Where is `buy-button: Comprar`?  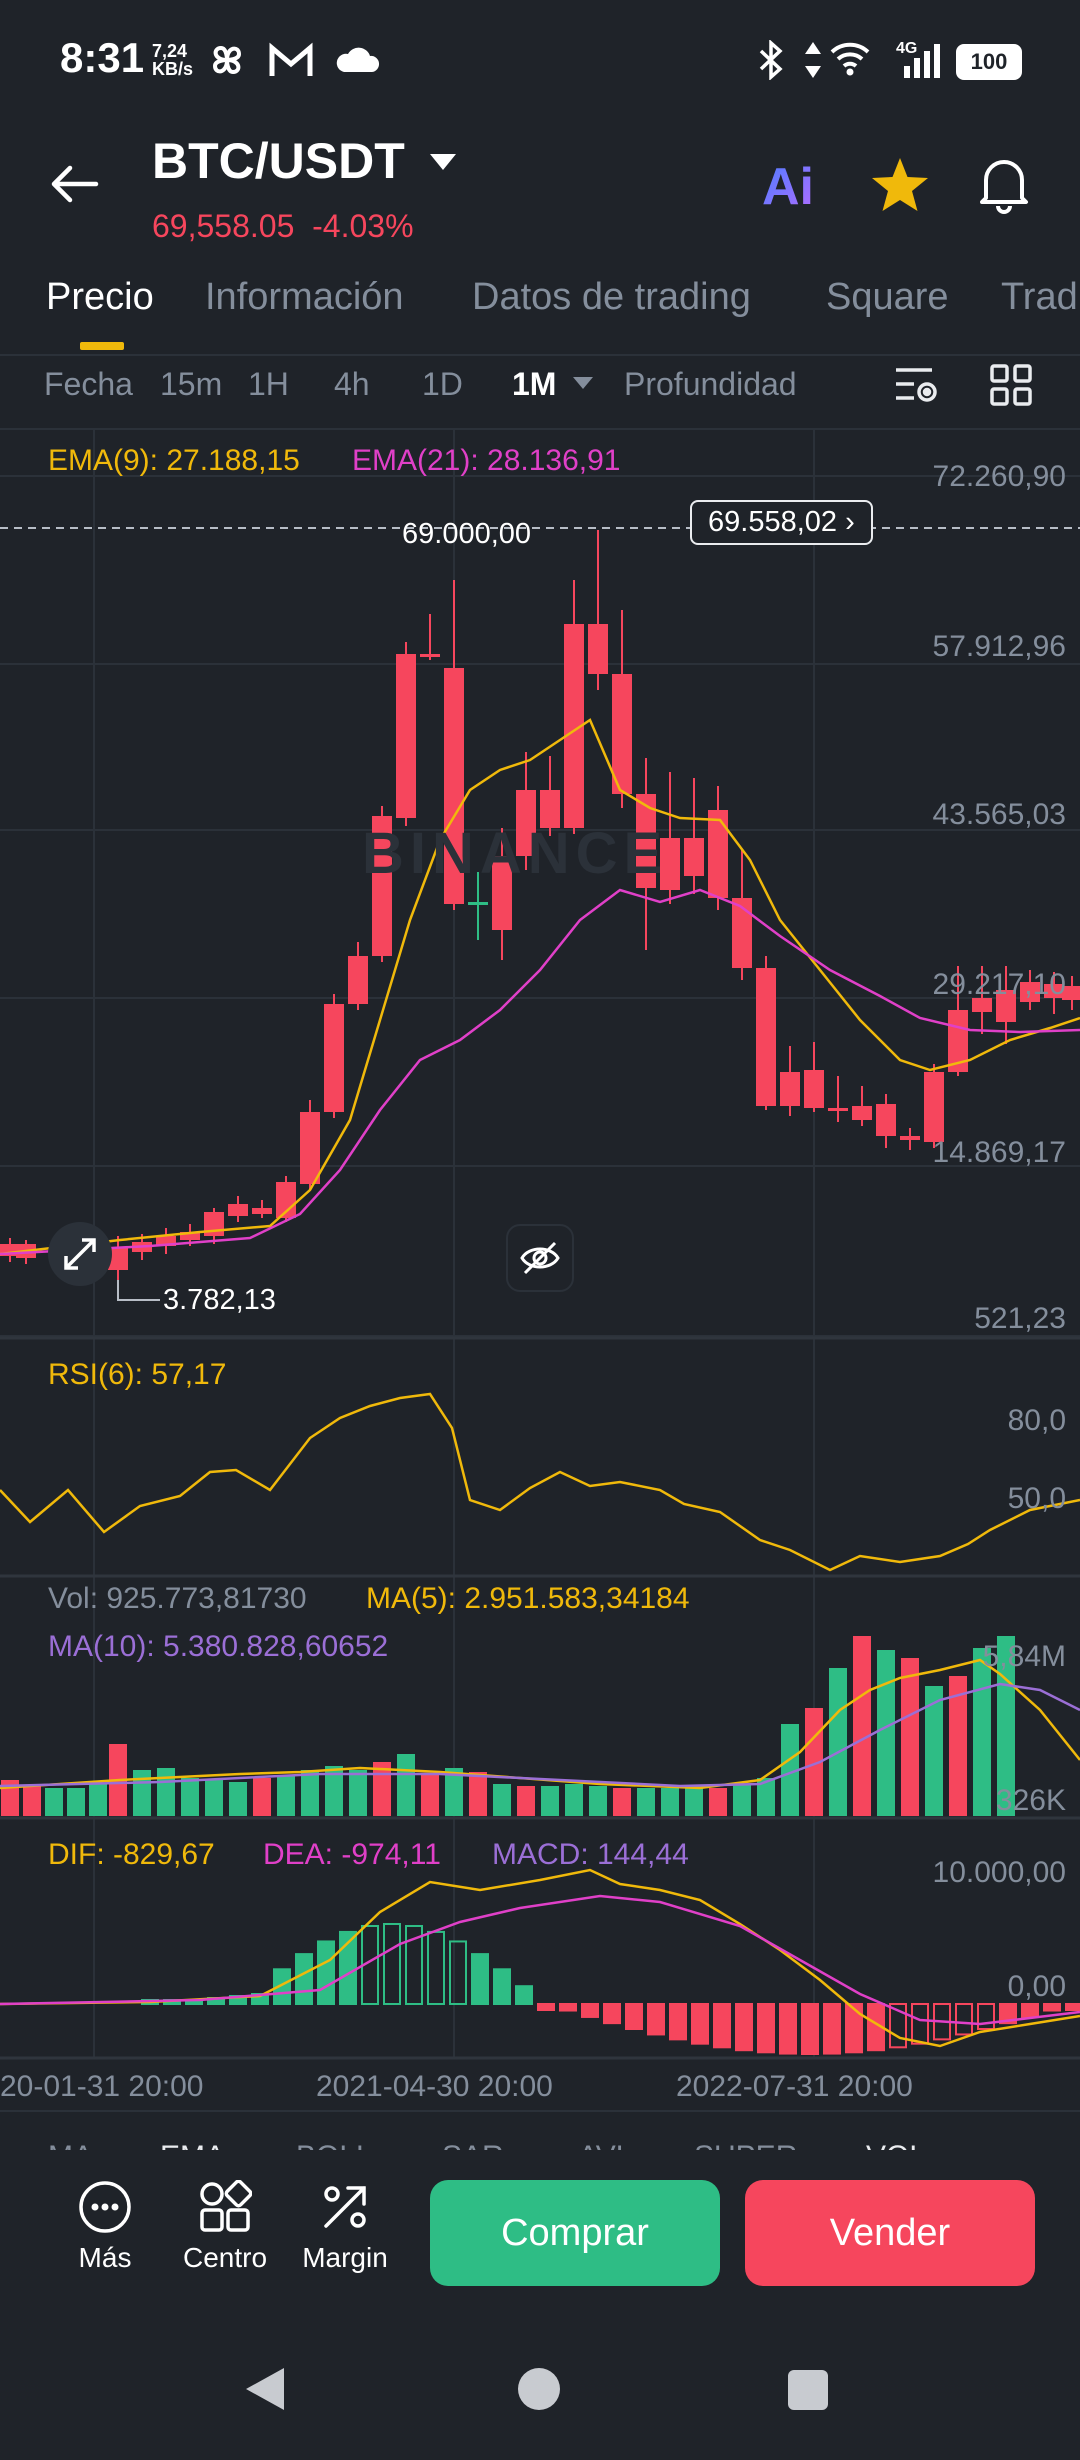
buy-button: Comprar is located at coordinates (575, 2233).